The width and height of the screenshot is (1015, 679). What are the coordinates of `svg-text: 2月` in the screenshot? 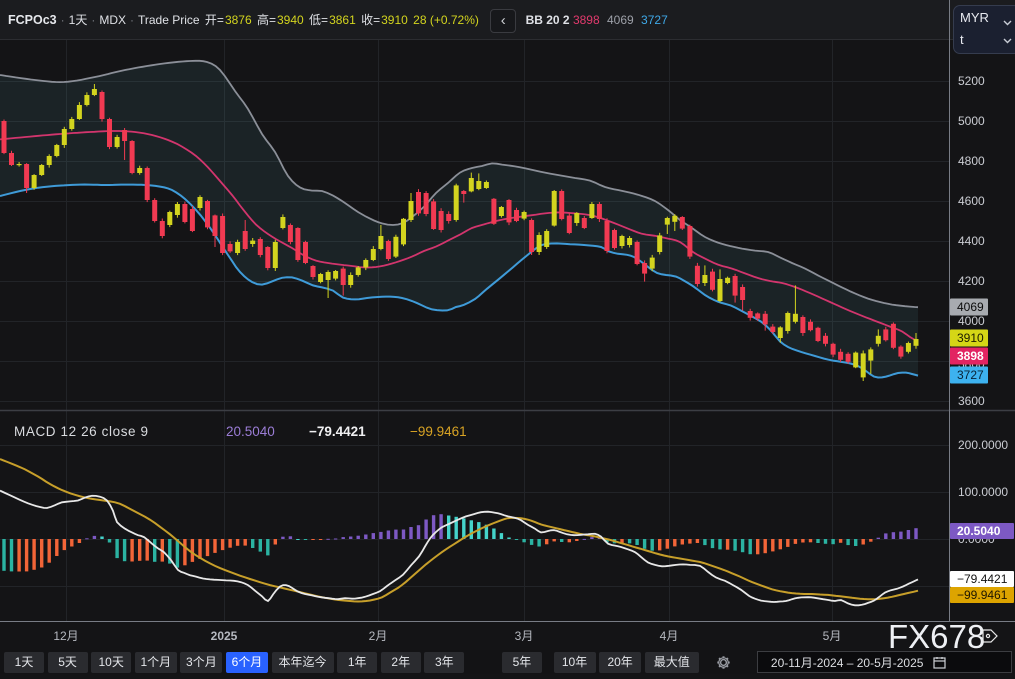 It's located at (378, 636).